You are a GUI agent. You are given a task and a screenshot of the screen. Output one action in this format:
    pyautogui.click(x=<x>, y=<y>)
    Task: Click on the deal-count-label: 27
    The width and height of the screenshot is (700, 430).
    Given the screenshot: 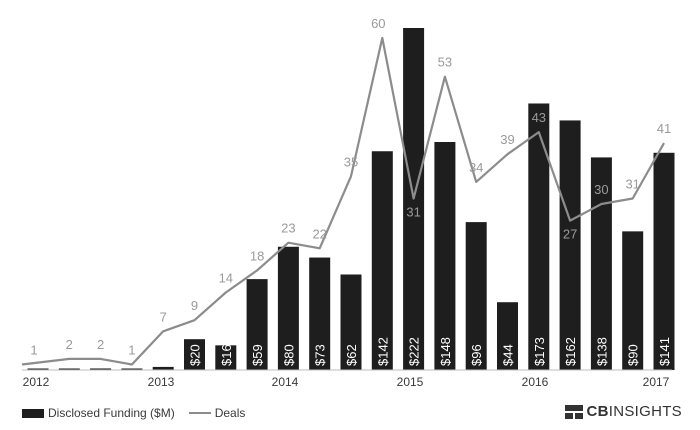 What is the action you would take?
    pyautogui.click(x=570, y=234)
    